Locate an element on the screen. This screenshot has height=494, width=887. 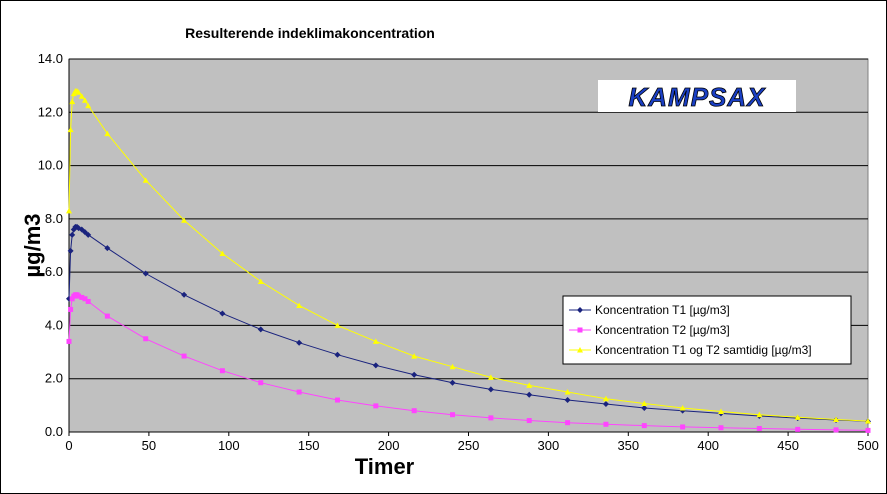
x-tick-label: 0 is located at coordinates (68, 445).